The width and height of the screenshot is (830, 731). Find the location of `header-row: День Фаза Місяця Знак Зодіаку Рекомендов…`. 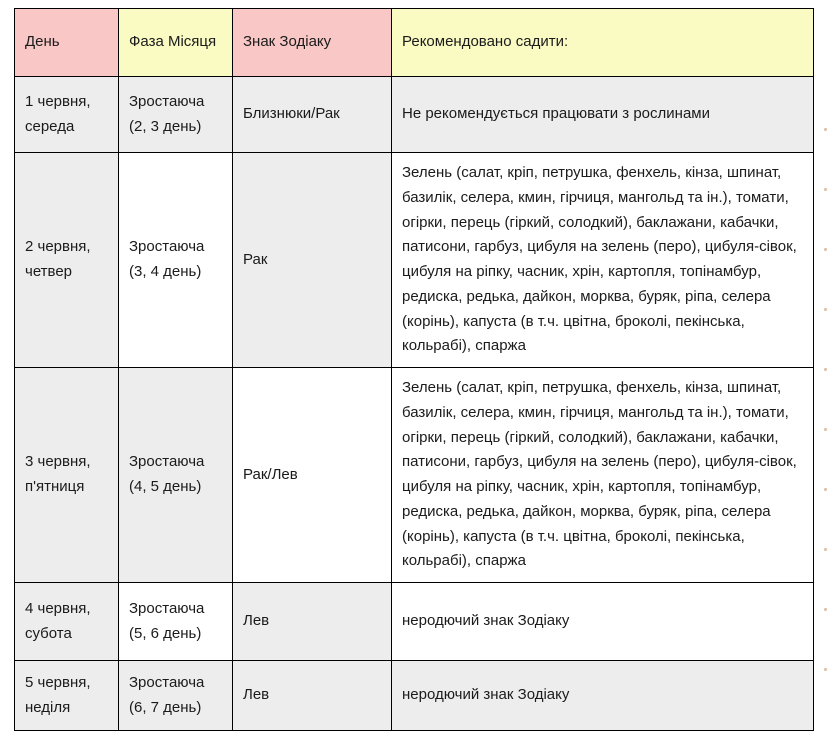

header-row: День Фаза Місяця Знак Зодіаку Рекомендов… is located at coordinates (414, 42).